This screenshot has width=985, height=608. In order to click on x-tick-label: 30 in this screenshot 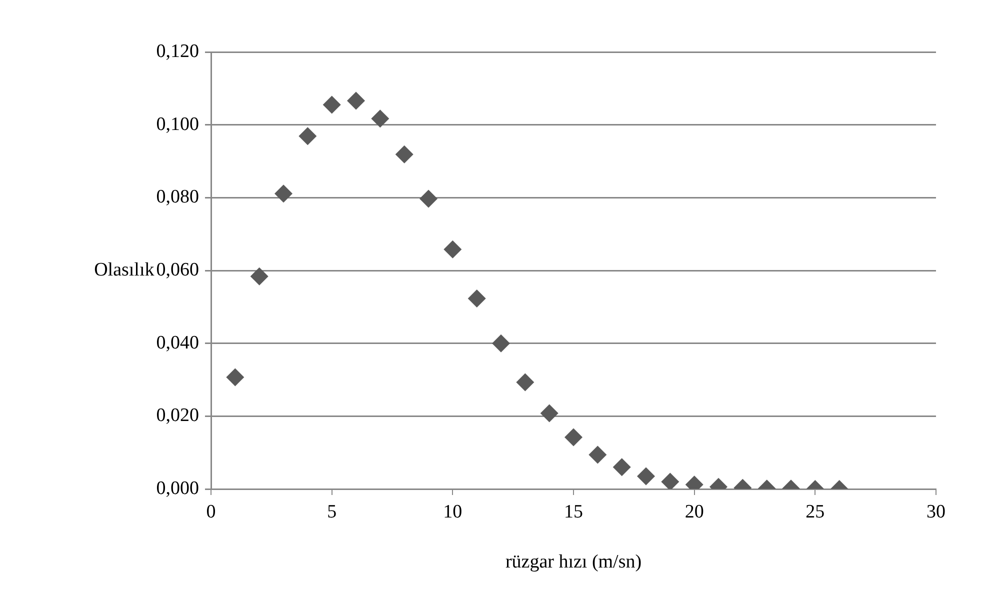, I will do `click(936, 511)`.